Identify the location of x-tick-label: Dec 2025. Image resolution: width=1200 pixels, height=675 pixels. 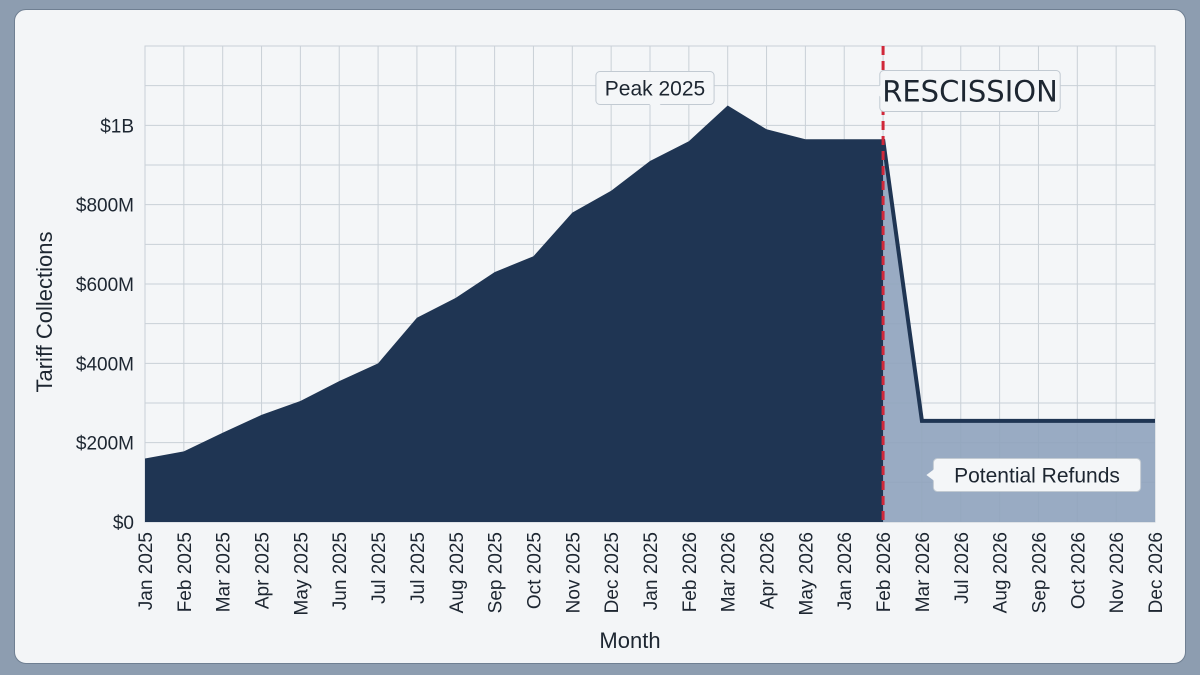
(612, 572).